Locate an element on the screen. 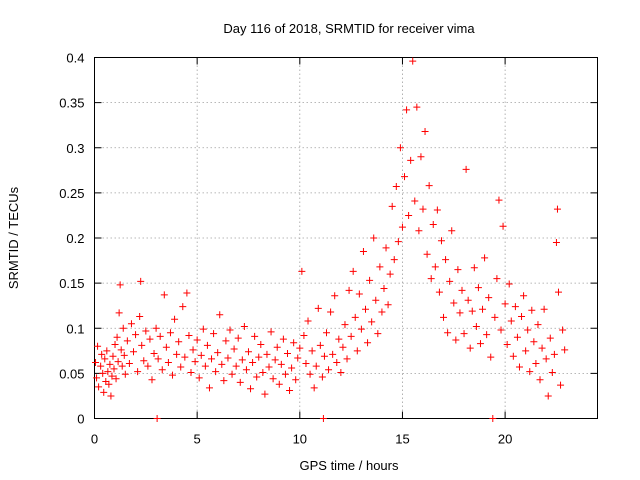  y-tick-label: 0.15 is located at coordinates (71, 283).